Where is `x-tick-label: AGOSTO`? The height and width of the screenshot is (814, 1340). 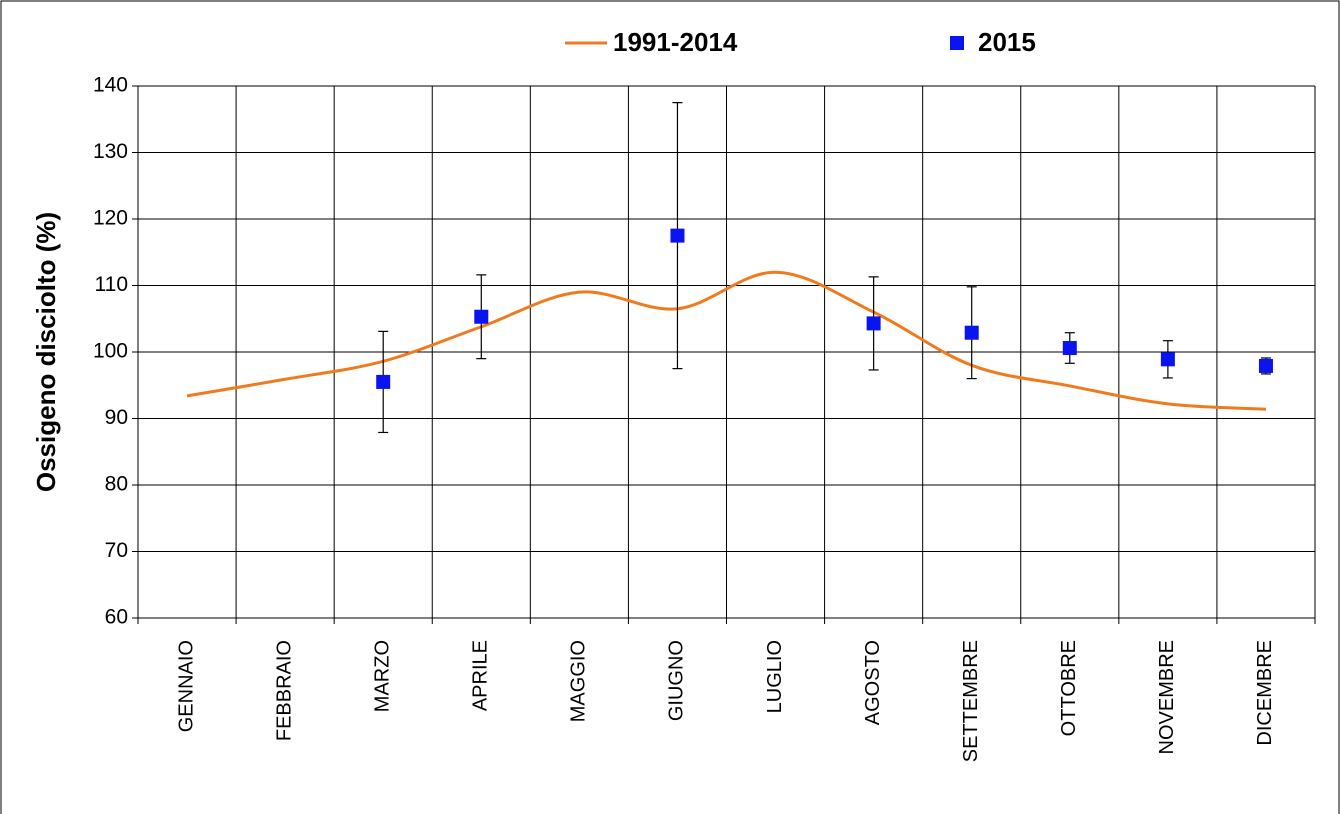 x-tick-label: AGOSTO is located at coordinates (873, 682).